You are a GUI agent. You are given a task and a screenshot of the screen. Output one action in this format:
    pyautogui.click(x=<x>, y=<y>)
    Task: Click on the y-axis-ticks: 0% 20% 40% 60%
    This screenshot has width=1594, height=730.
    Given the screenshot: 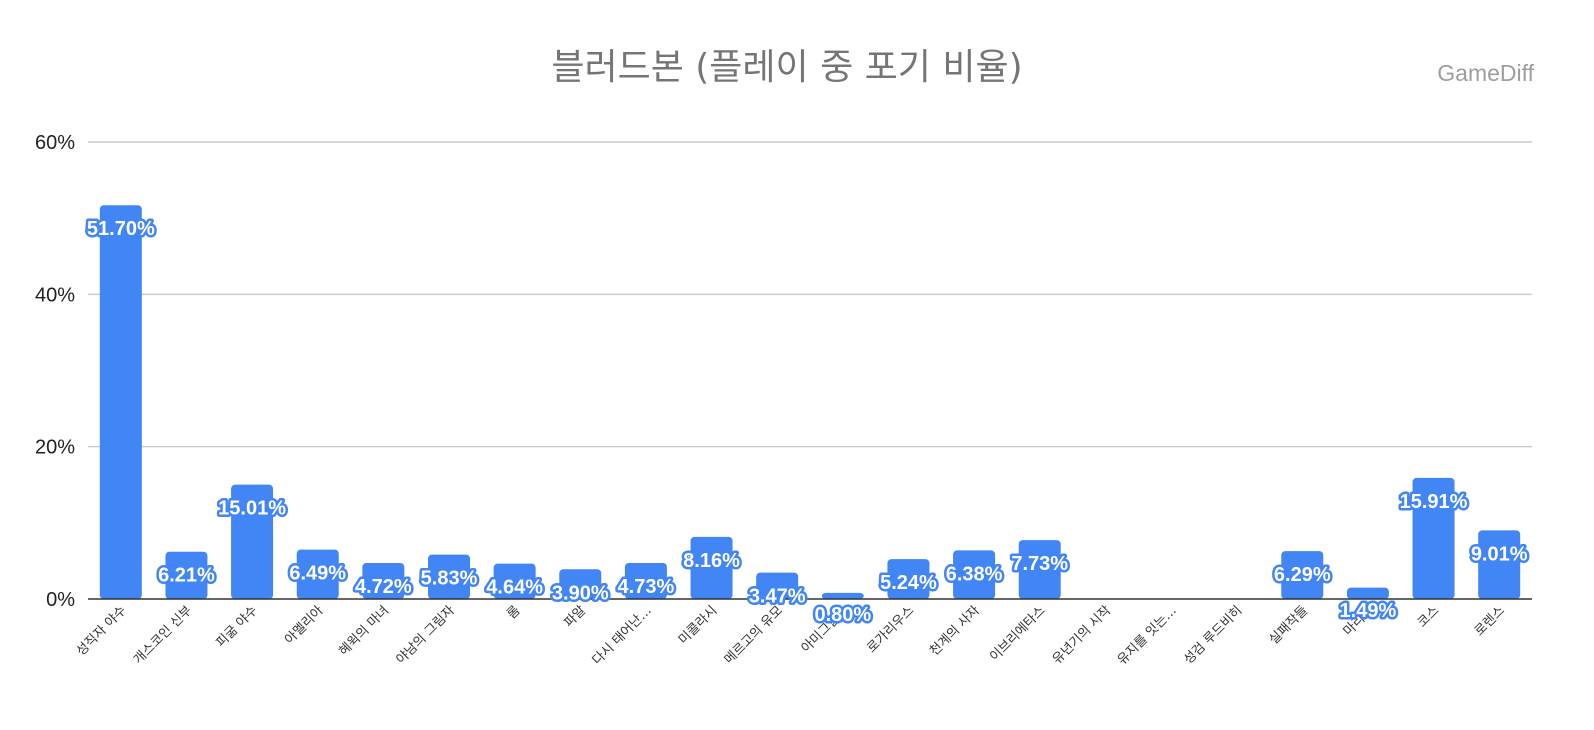 What is the action you would take?
    pyautogui.click(x=55, y=371)
    